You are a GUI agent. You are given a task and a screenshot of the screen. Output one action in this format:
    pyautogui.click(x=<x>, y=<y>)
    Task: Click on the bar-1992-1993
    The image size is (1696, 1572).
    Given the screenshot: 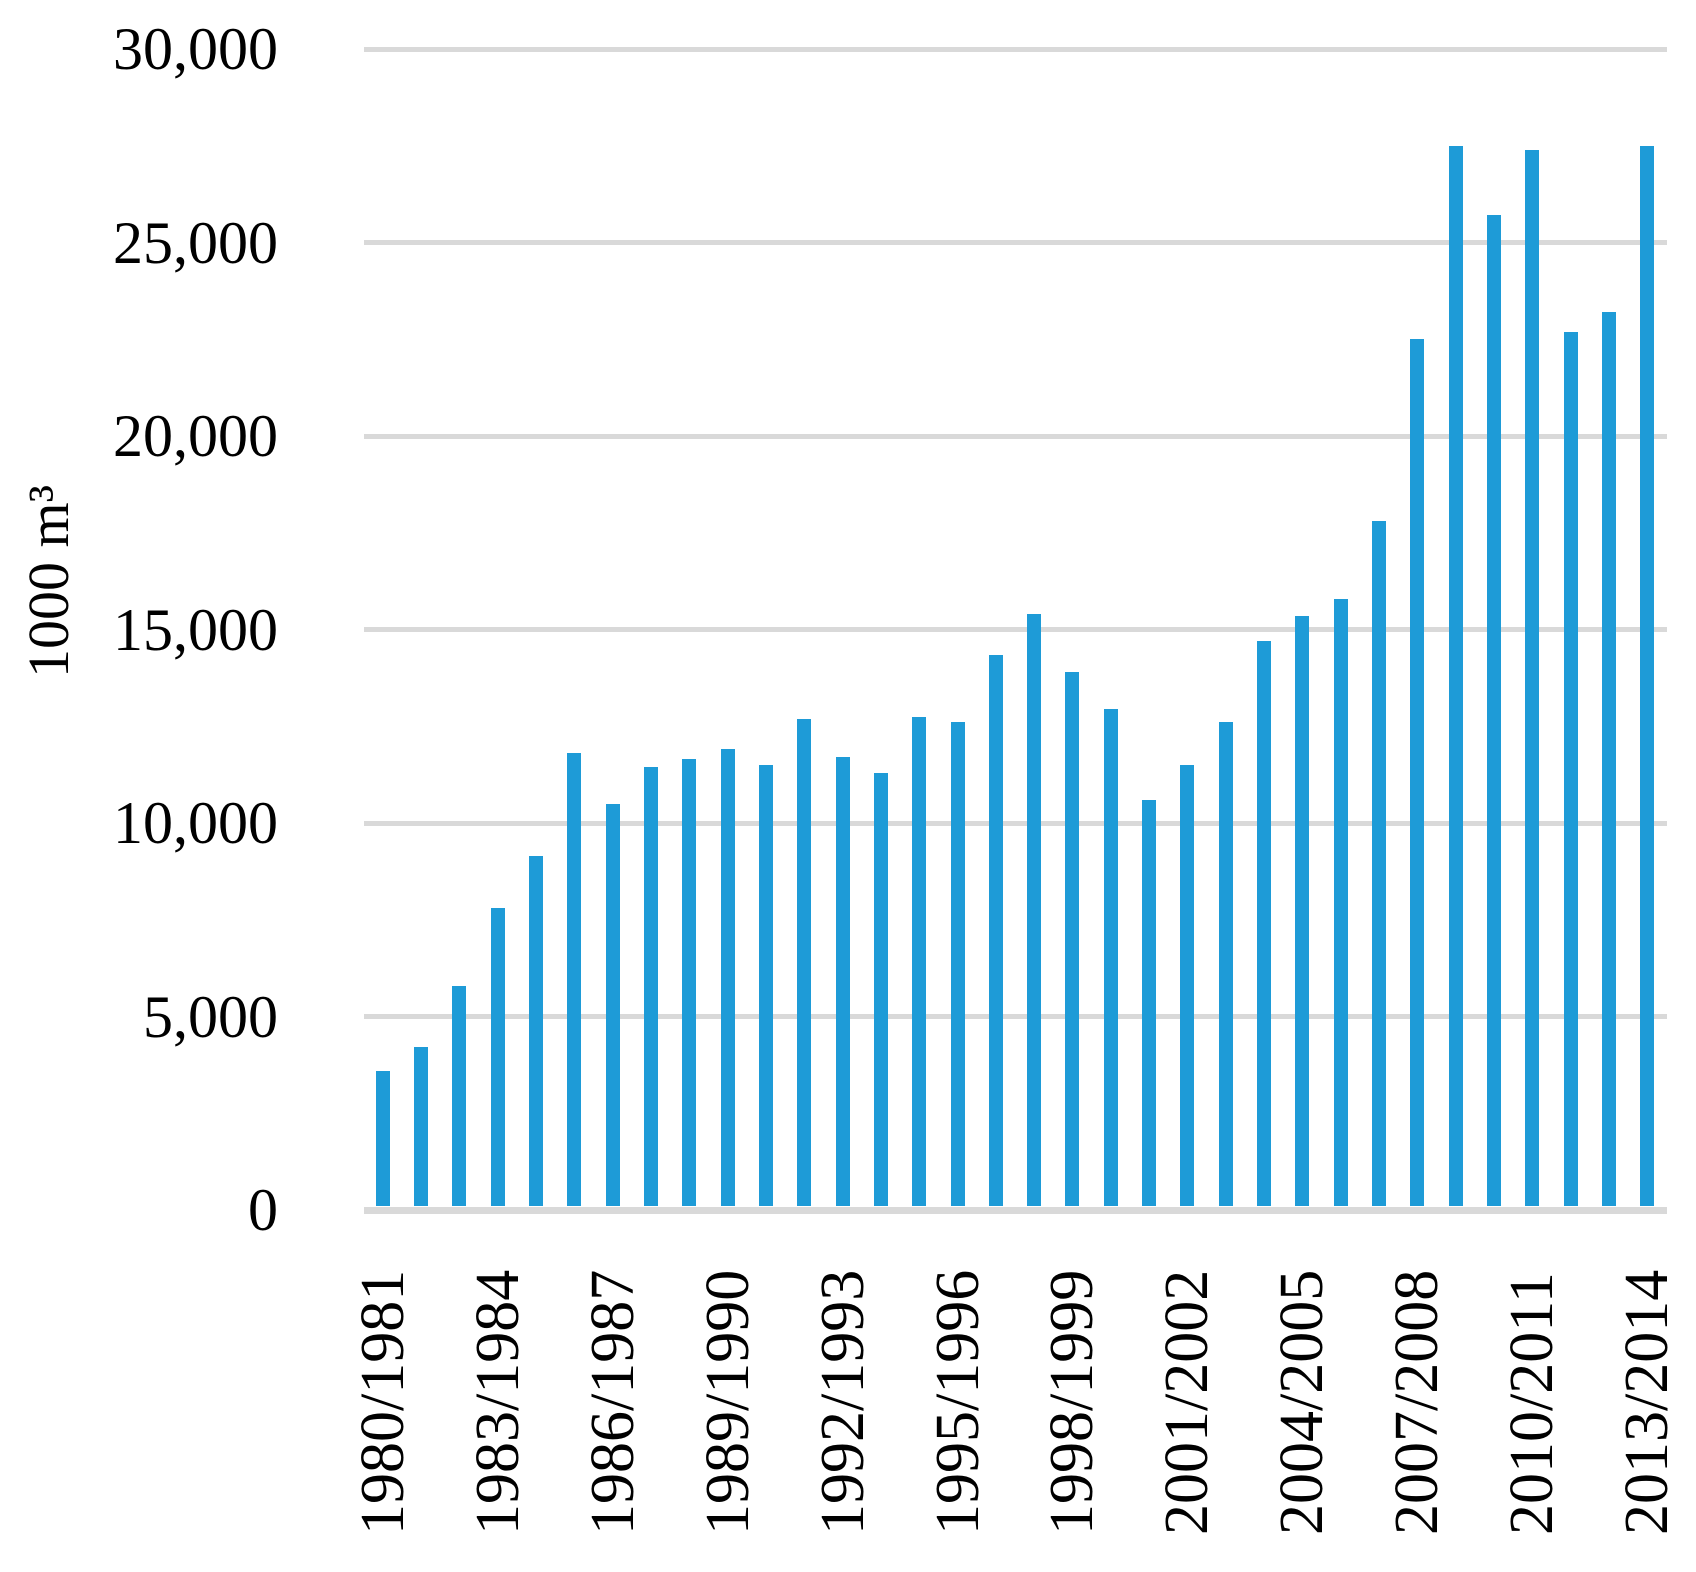 What is the action you would take?
    pyautogui.click(x=842, y=981)
    